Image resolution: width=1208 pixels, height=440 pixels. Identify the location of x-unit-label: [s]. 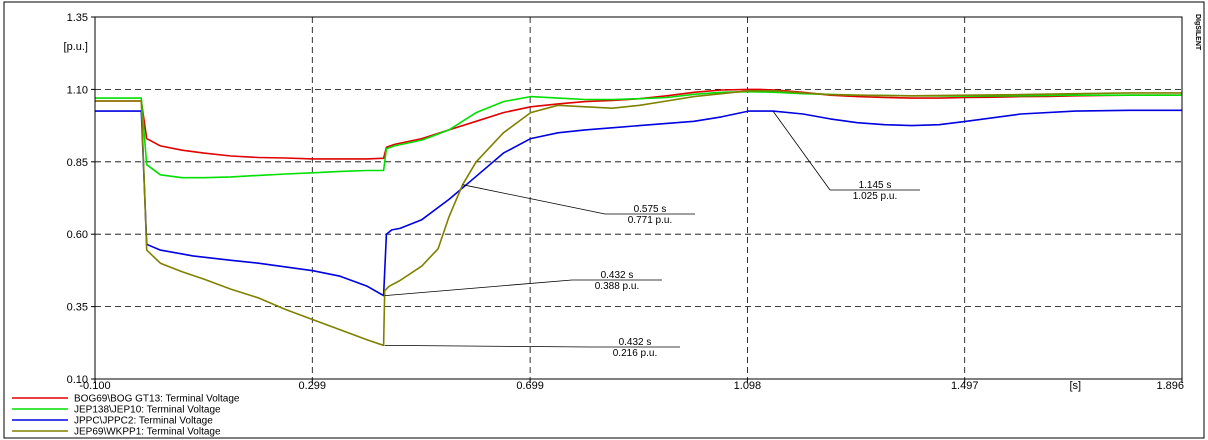
(1075, 386).